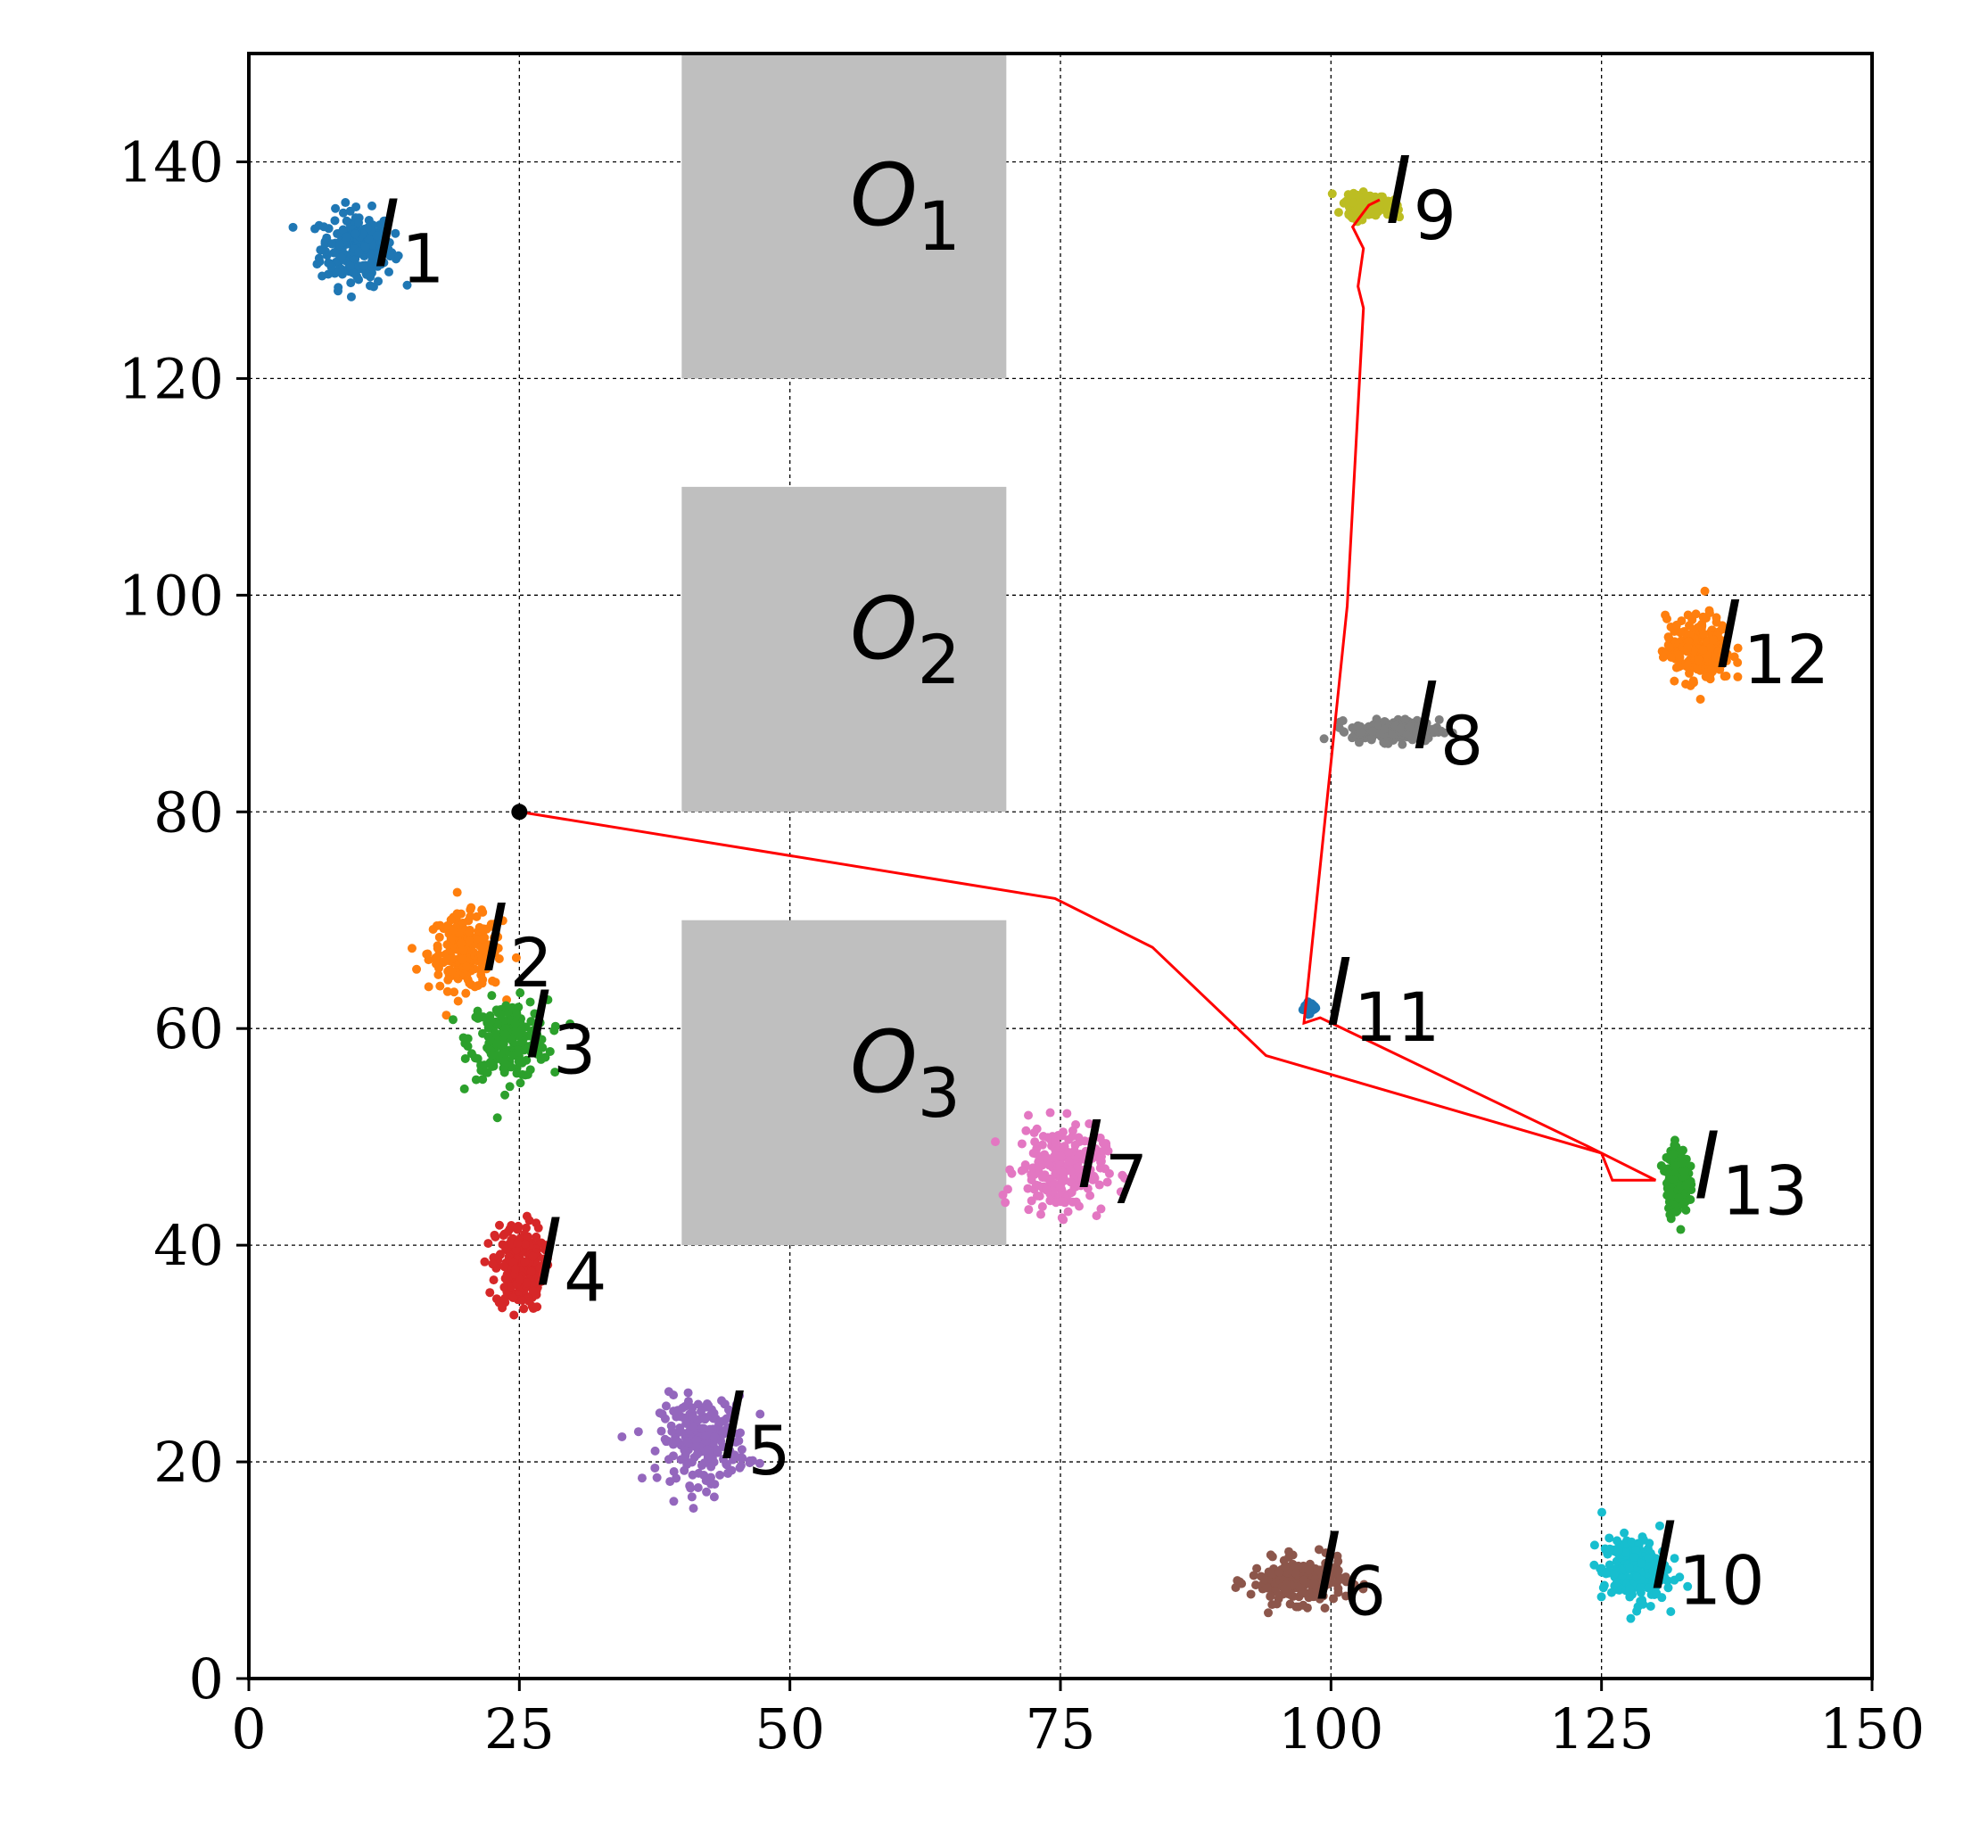 This screenshot has height=1848, width=1988. What do you see at coordinates (188, 1462) in the screenshot?
I see `y-tick-label-1: 20` at bounding box center [188, 1462].